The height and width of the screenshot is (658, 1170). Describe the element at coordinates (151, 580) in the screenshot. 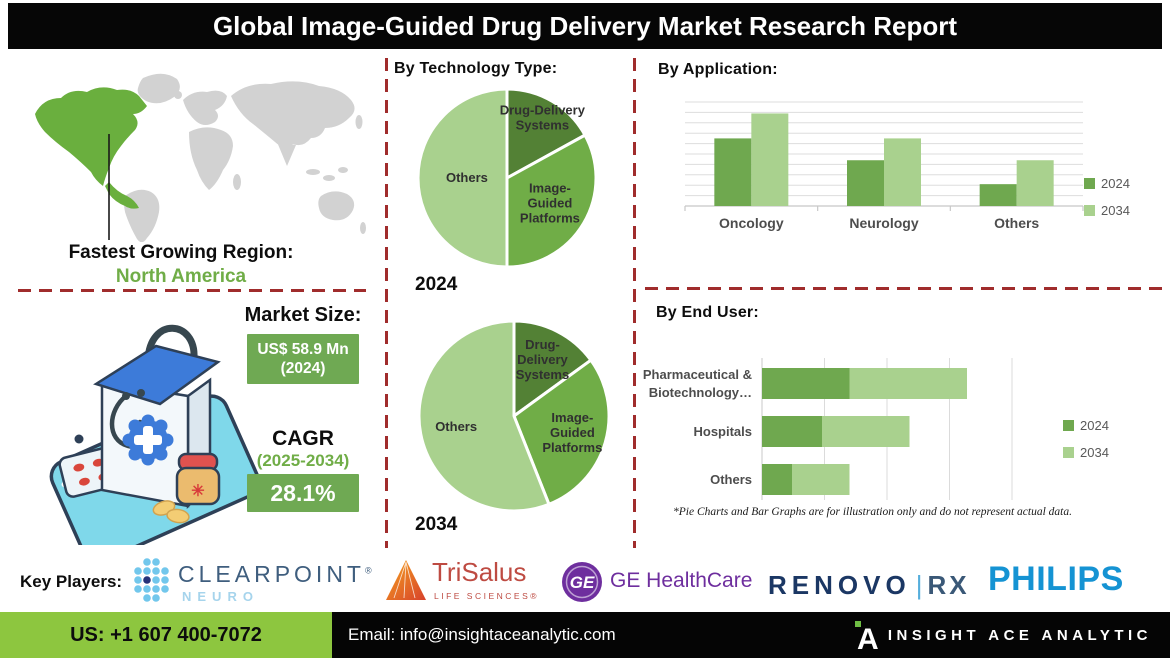

I see `clearpoint-logo-icon` at that location.